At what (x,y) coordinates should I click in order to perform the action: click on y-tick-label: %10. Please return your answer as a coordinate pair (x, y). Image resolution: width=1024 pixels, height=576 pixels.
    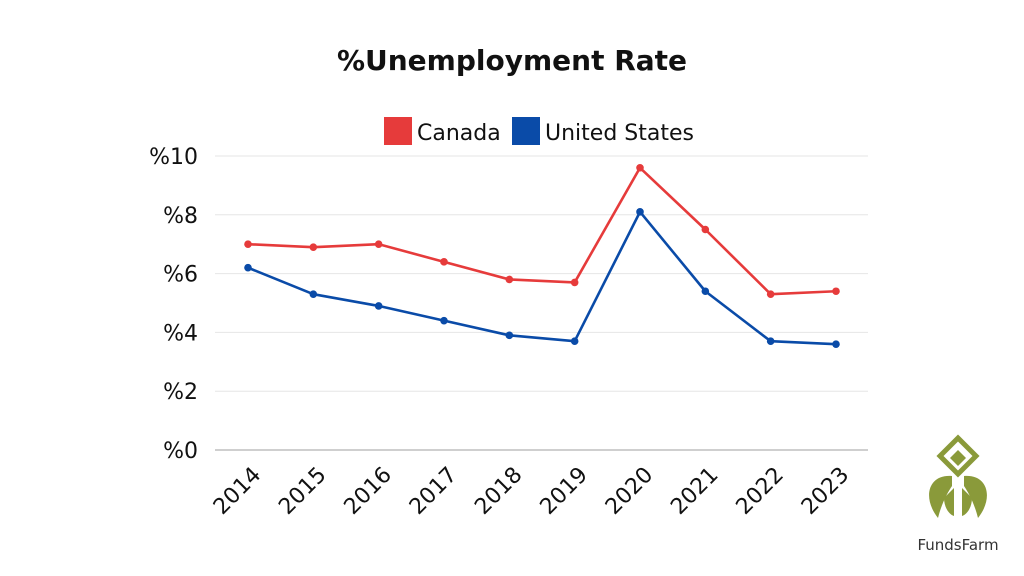
    Looking at the image, I should click on (173, 157).